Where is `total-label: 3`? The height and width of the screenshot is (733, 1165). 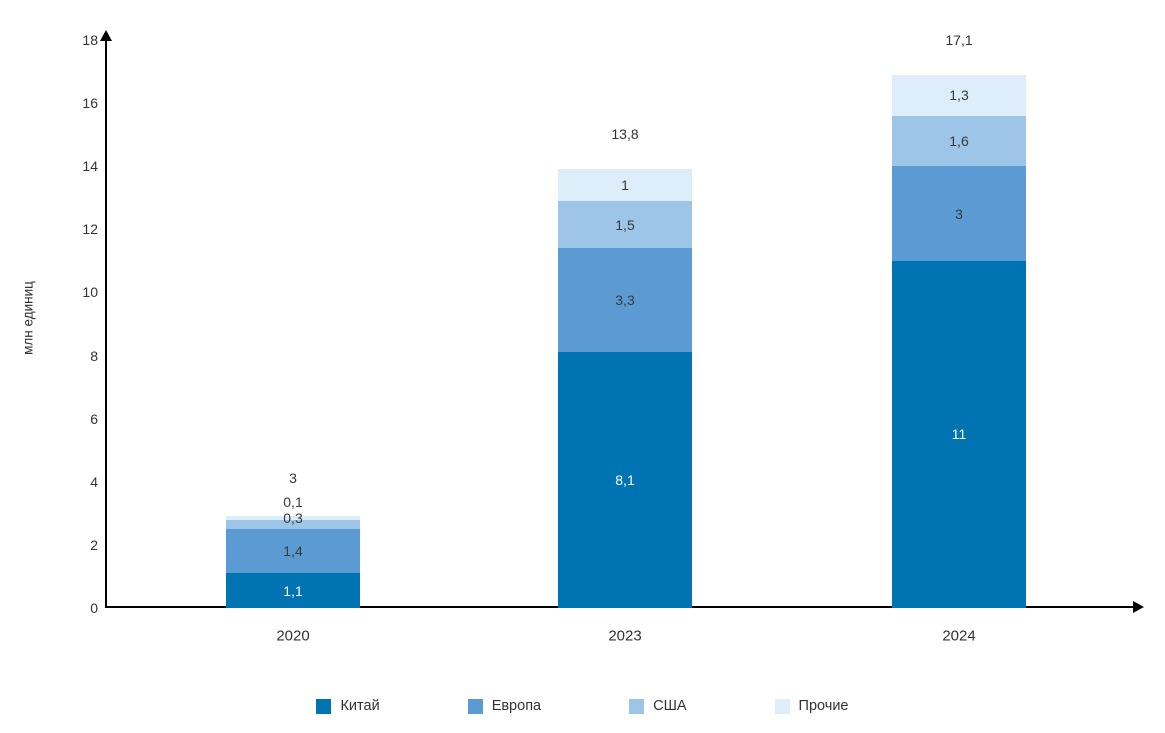 total-label: 3 is located at coordinates (293, 478).